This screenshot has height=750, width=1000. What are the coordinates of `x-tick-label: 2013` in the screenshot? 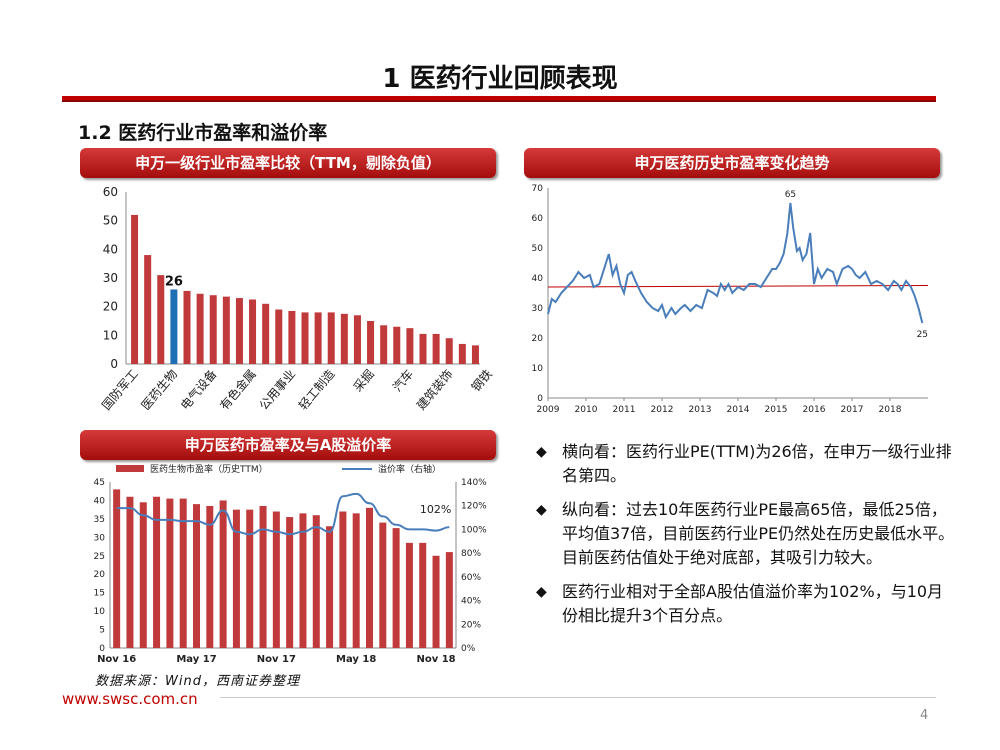 It's located at (700, 410).